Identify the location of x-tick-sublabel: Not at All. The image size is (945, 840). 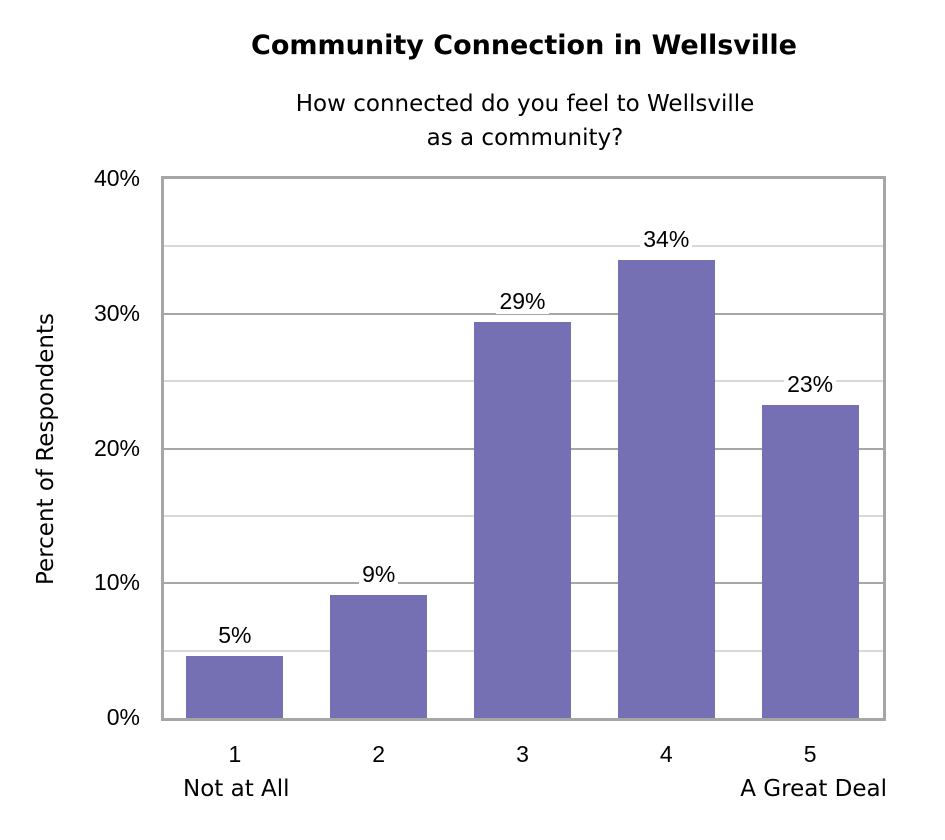
(236, 789).